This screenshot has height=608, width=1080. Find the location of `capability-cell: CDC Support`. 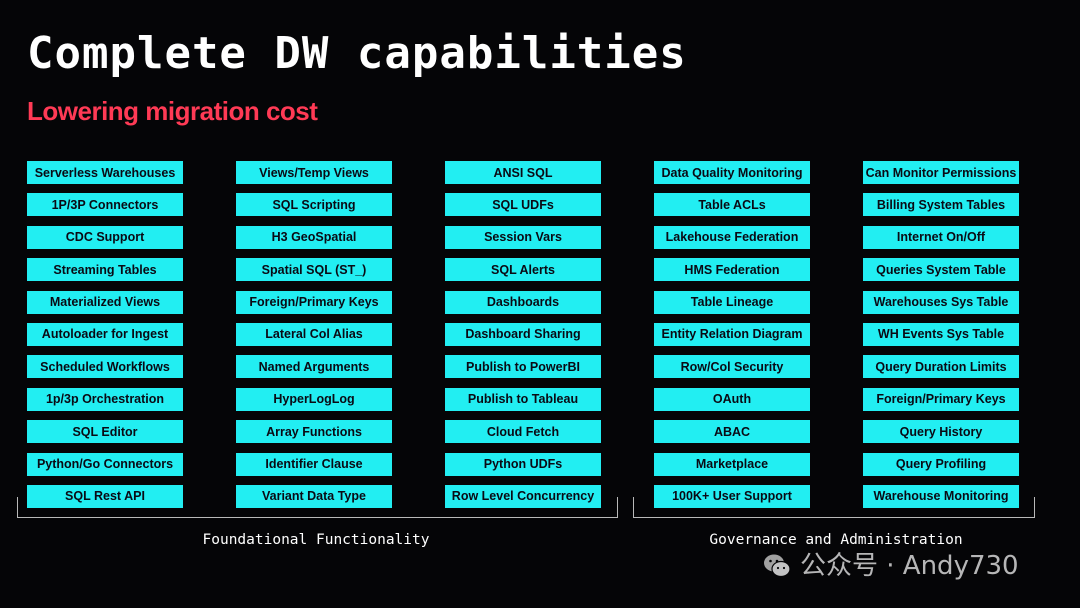

capability-cell: CDC Support is located at coordinates (105, 237).